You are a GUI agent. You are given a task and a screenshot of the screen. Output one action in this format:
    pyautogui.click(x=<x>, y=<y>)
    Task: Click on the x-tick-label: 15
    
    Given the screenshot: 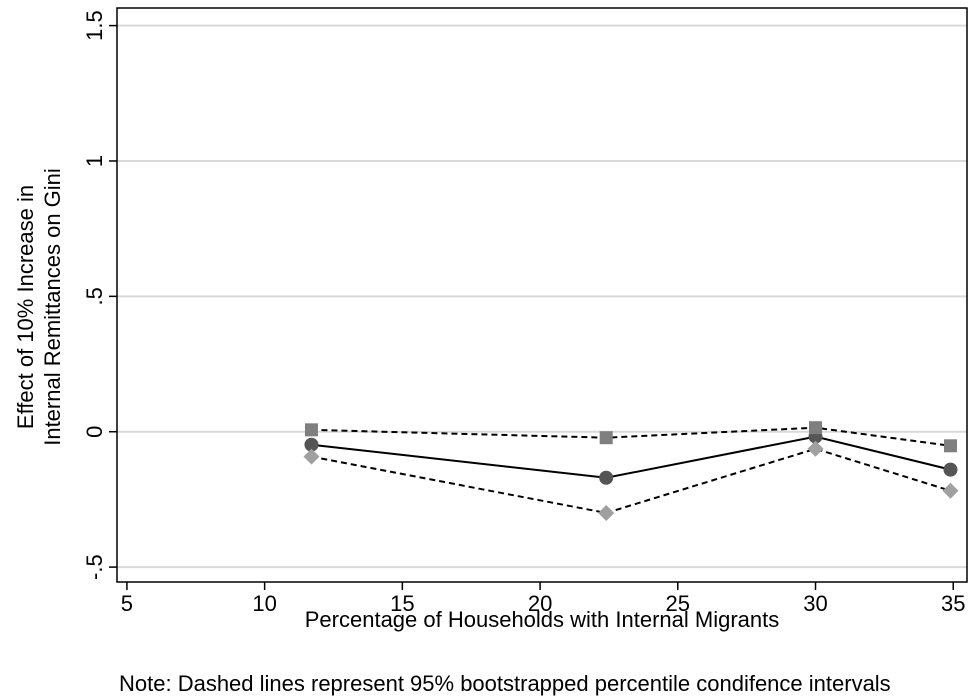 What is the action you would take?
    pyautogui.click(x=402, y=603)
    